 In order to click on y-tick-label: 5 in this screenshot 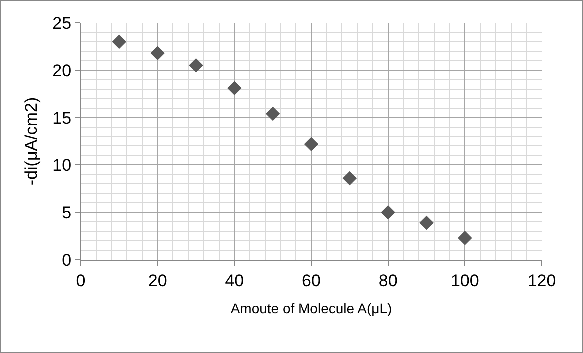, I will do `click(67, 213)`.